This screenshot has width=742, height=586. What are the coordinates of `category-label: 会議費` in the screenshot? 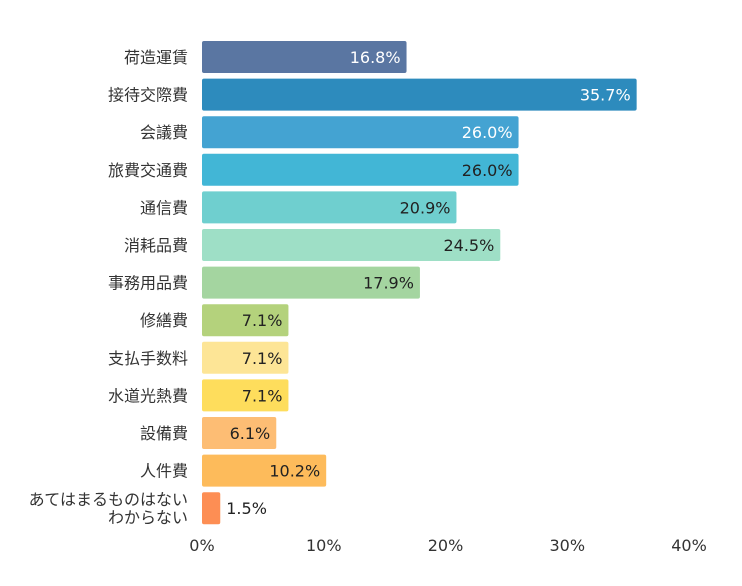 It's located at (164, 132).